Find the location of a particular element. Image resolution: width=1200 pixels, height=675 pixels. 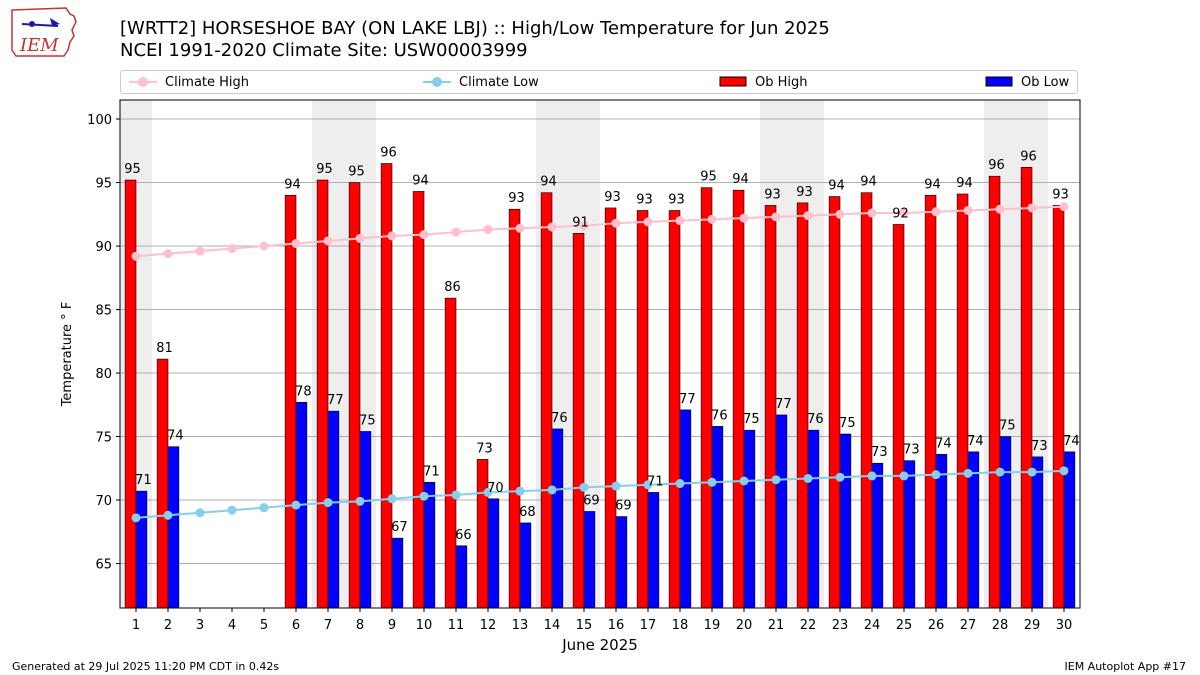

x-tick-label: 6 is located at coordinates (296, 625).